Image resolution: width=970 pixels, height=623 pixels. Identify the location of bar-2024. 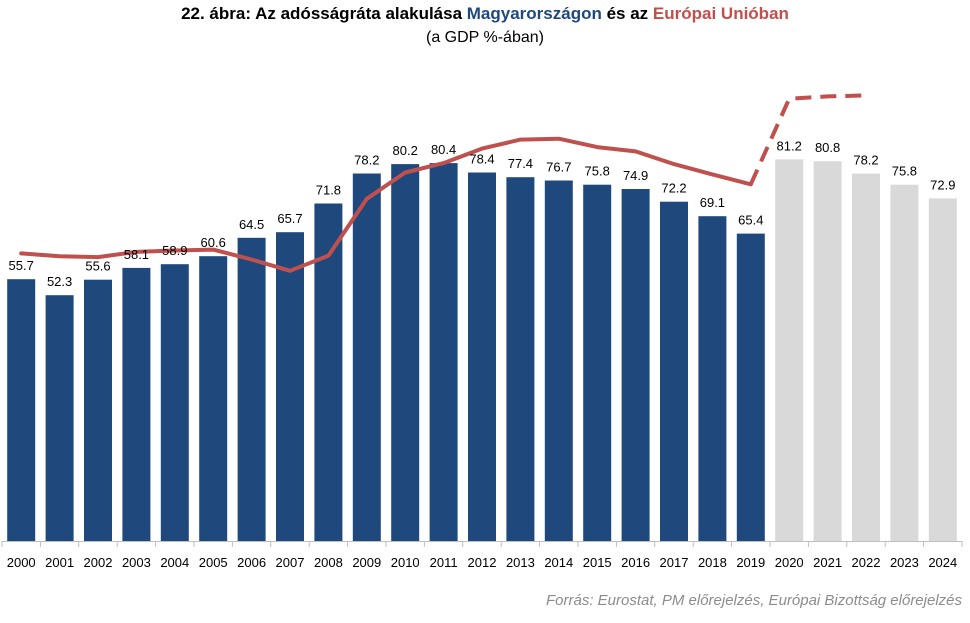
(942, 369).